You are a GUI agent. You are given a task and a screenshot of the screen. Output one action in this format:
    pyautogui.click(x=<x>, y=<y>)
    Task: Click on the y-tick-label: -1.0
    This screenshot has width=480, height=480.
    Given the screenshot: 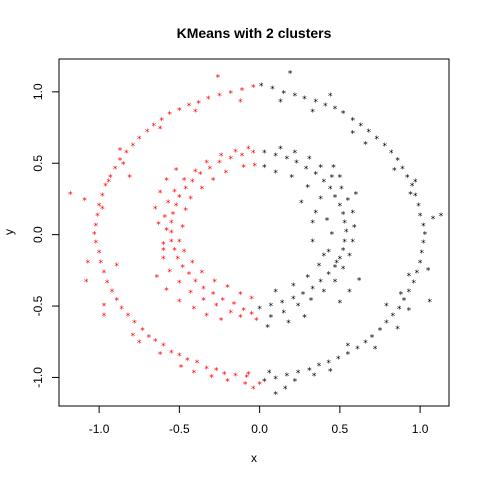 What is the action you would take?
    pyautogui.click(x=38, y=377)
    